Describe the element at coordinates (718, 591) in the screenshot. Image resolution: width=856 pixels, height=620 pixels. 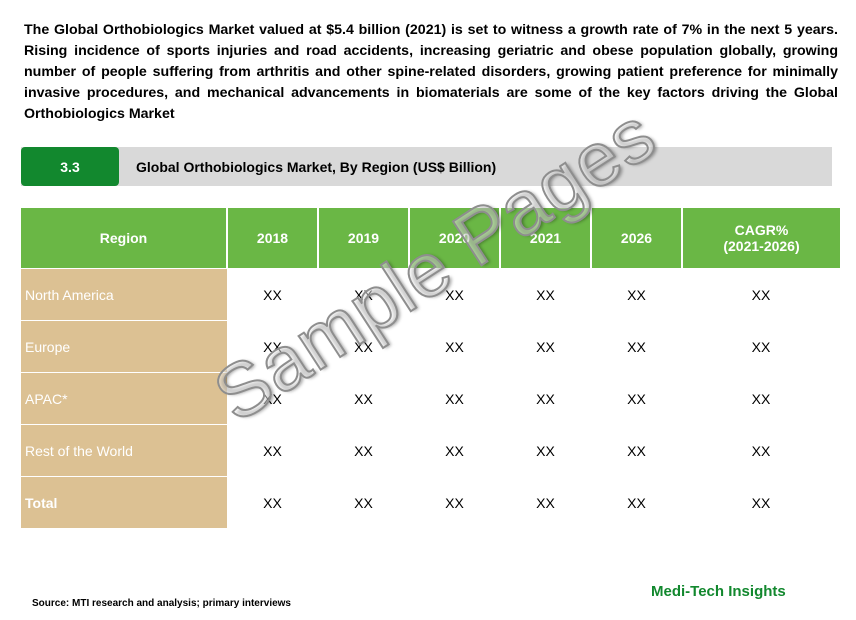
I see `brand-logo-text: Medi-Tech Insights` at that location.